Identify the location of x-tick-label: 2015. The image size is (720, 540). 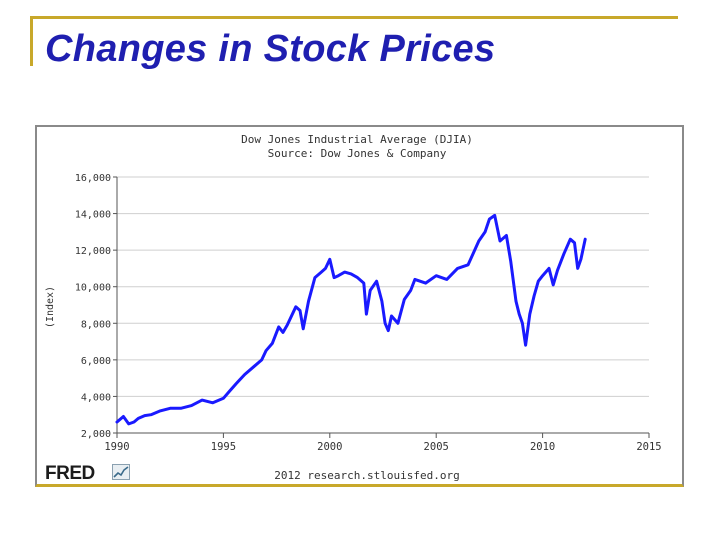
(648, 447).